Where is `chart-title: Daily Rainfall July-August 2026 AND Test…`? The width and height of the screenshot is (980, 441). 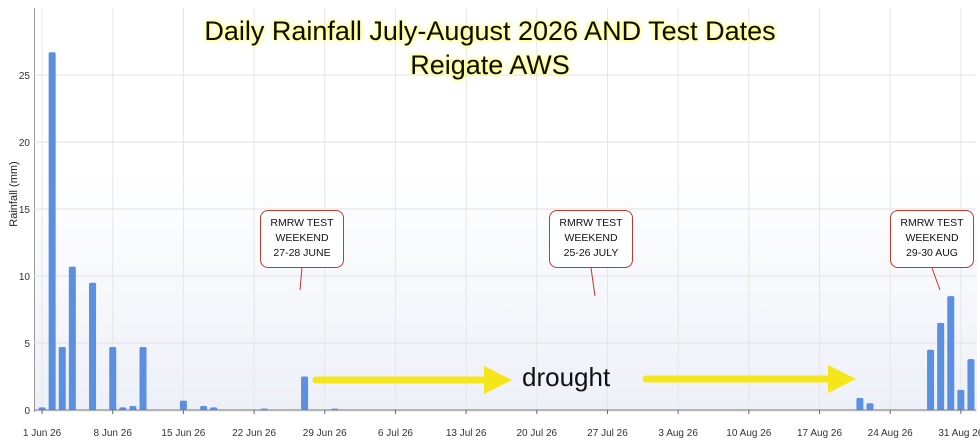
chart-title: Daily Rainfall July-August 2026 AND Test… is located at coordinates (490, 31).